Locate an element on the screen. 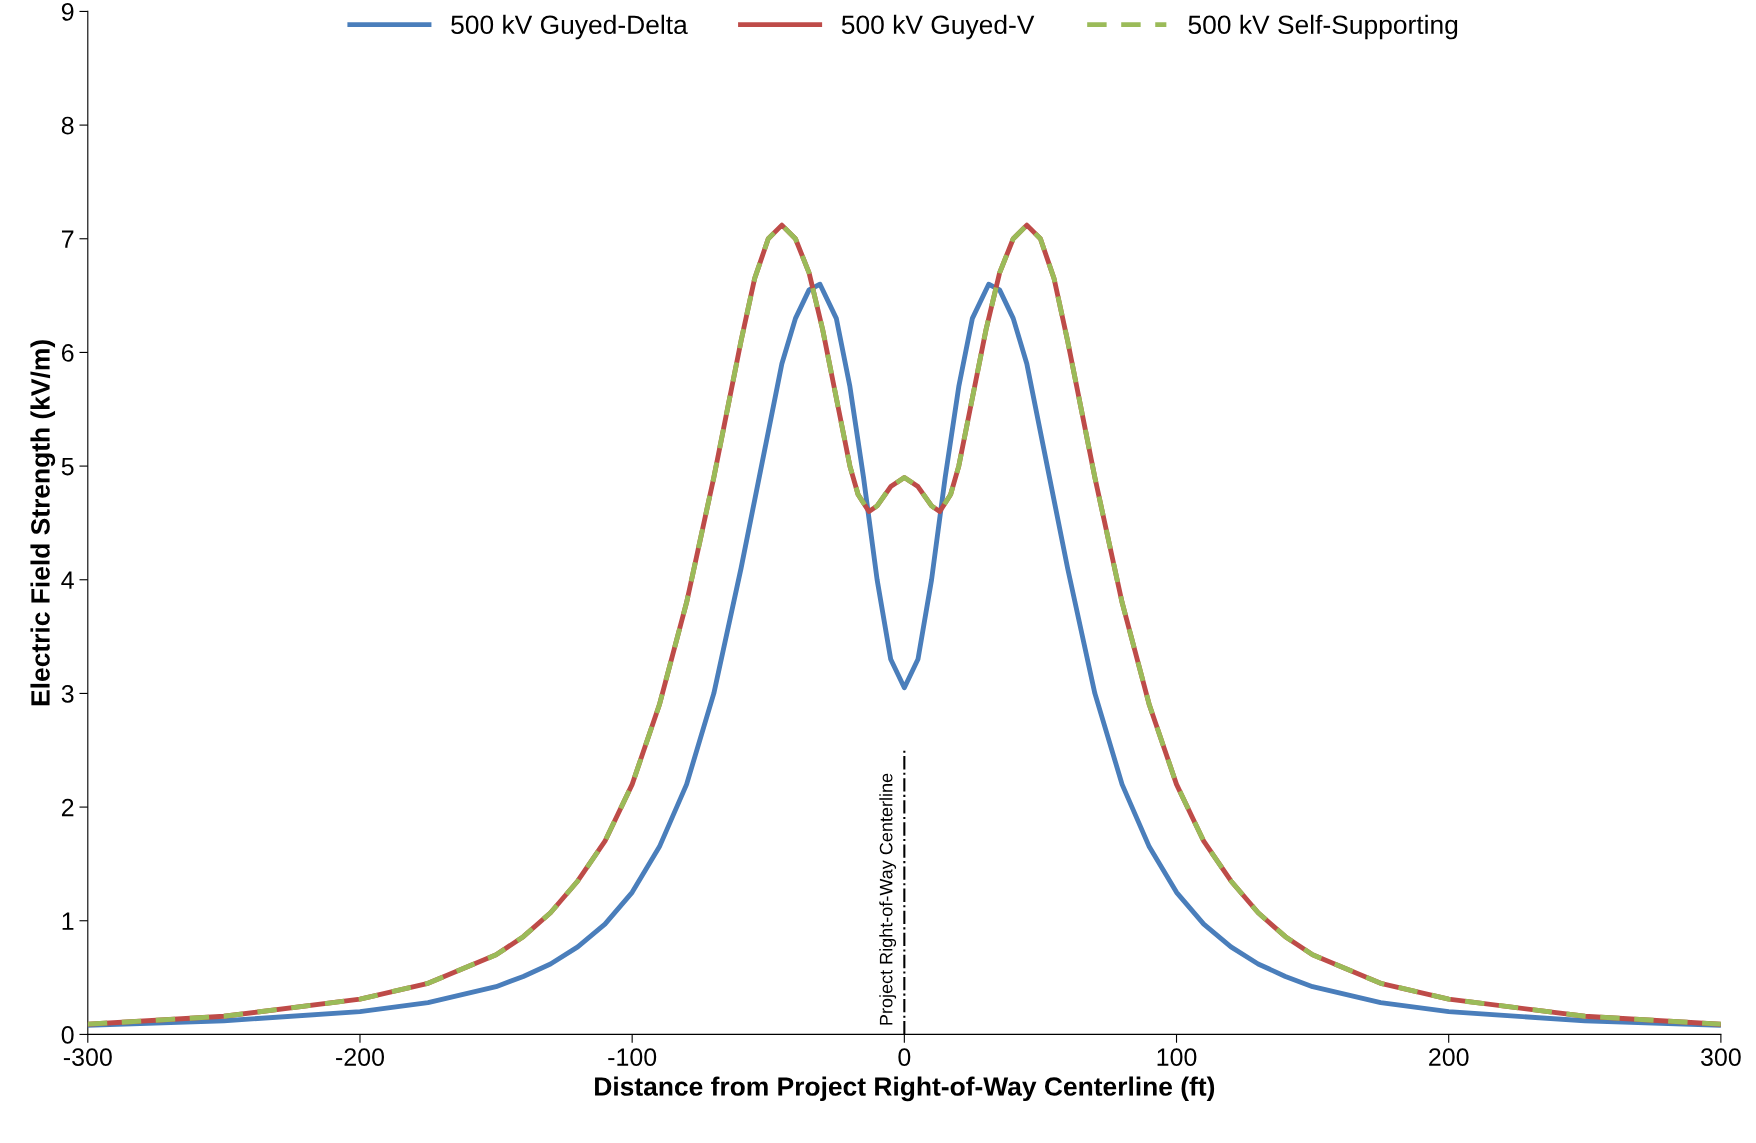 This screenshot has width=1756, height=1143. y-tick-label: 6 is located at coordinates (67, 353).